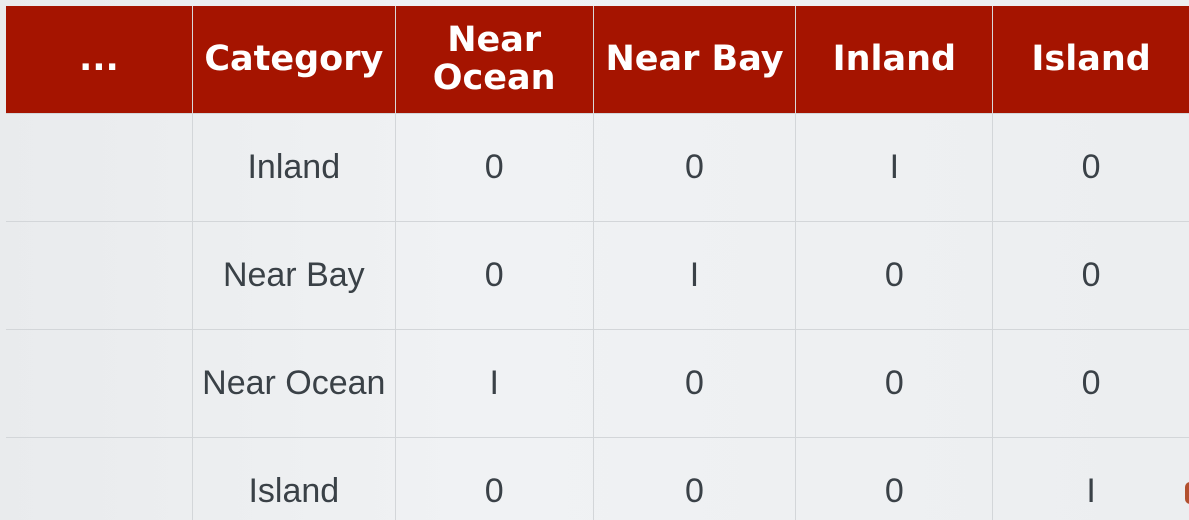 The height and width of the screenshot is (520, 1189). What do you see at coordinates (294, 382) in the screenshot?
I see `category-cell: Near Ocean` at bounding box center [294, 382].